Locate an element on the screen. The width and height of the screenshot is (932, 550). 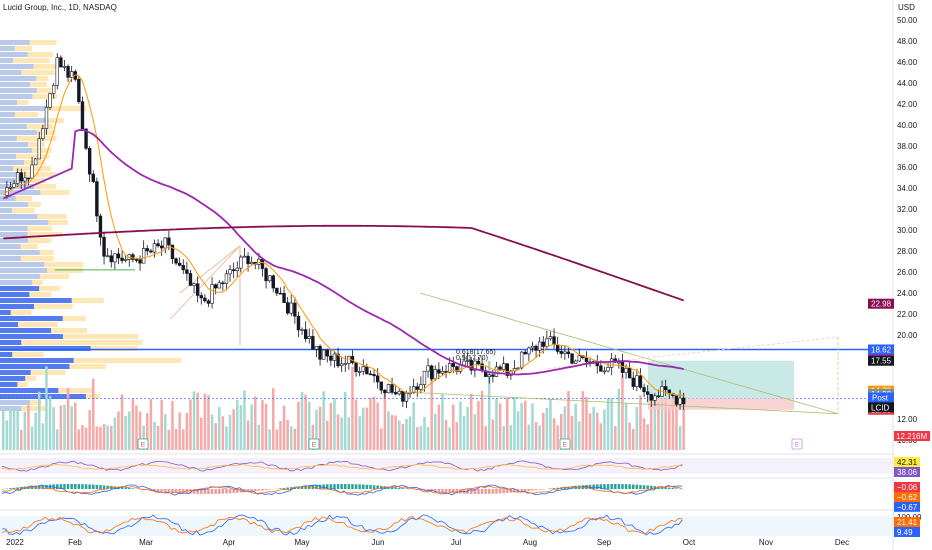
indicator-tag-value: 42.31 is located at coordinates (907, 462).